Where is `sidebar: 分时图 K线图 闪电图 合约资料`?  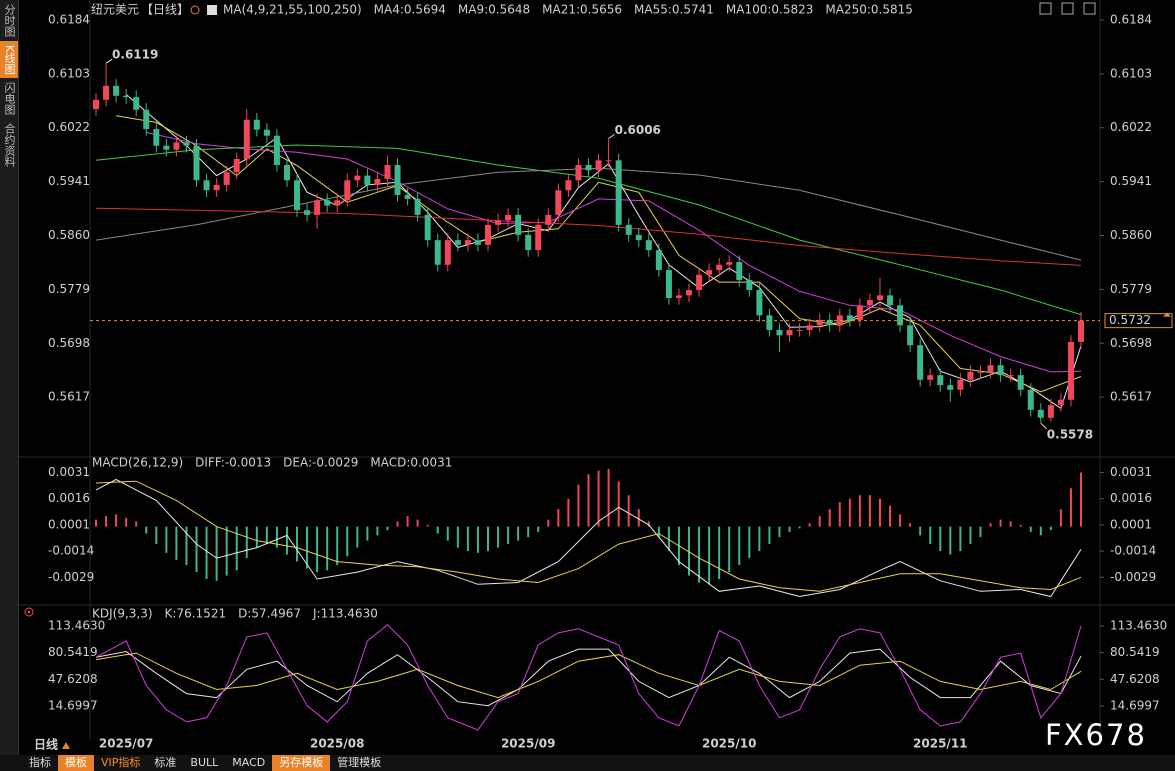 sidebar: 分时图 K线图 闪电图 合约资料 is located at coordinates (9, 385).